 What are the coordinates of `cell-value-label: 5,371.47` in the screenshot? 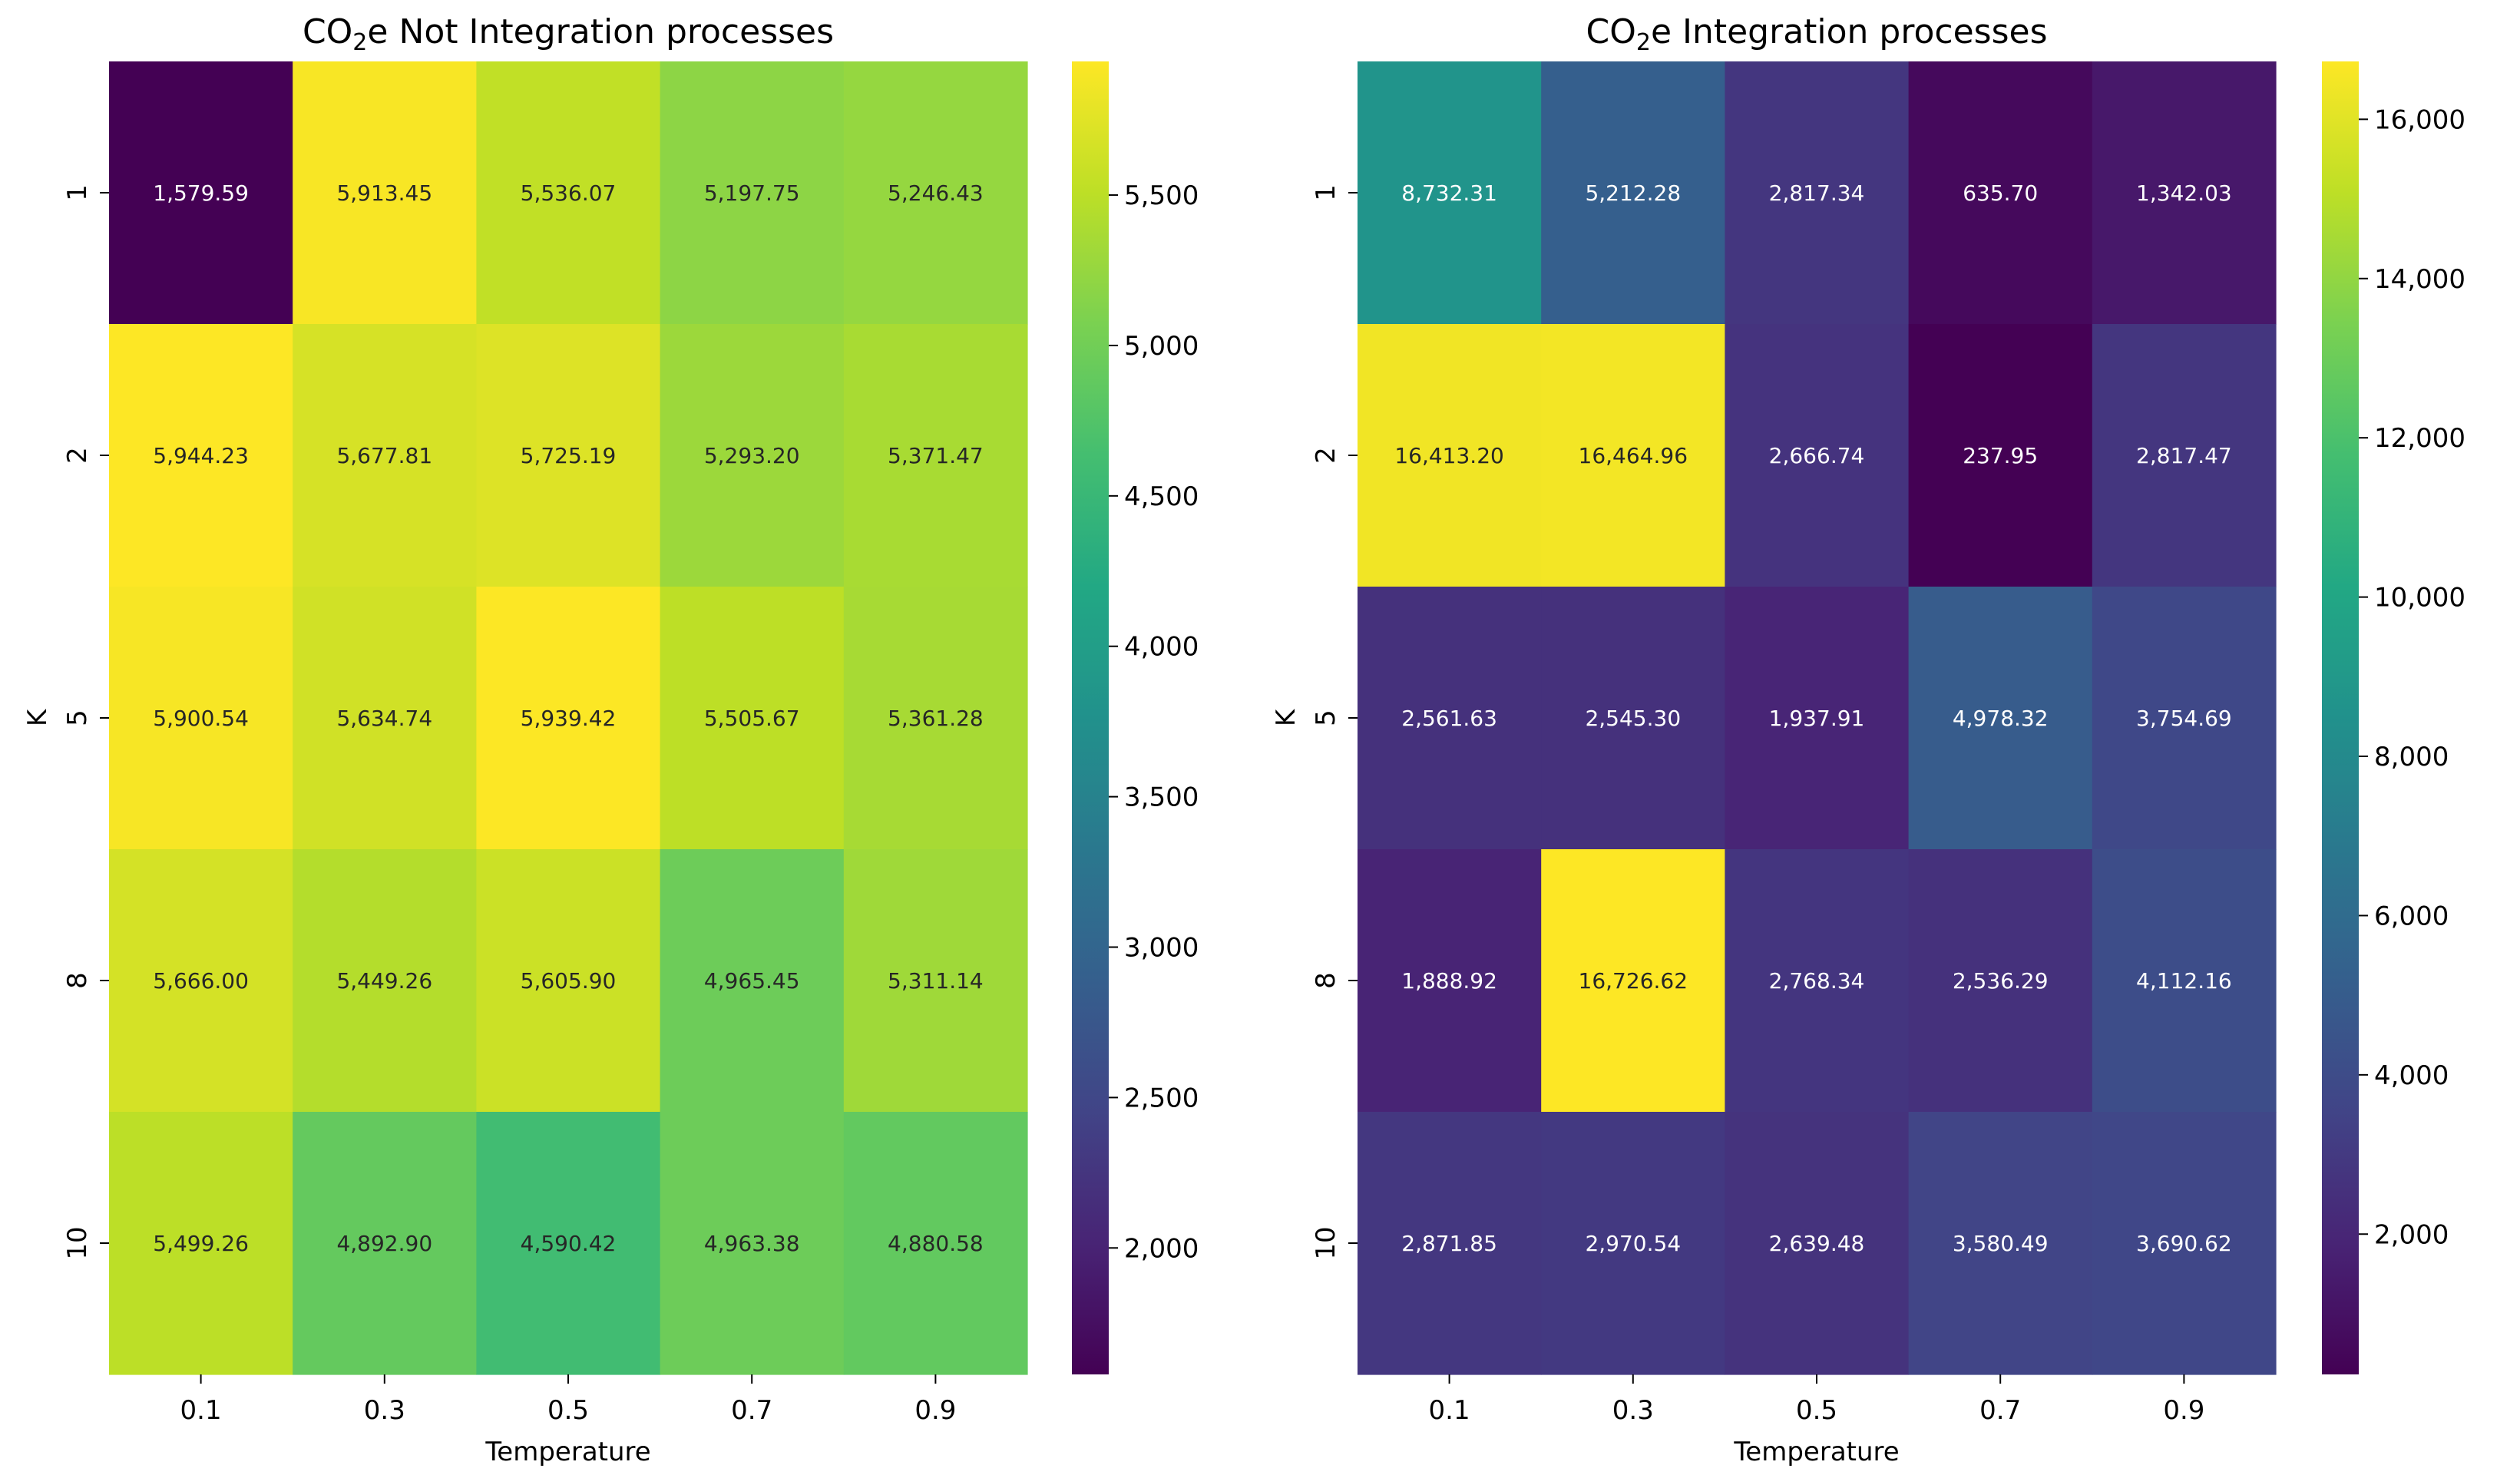 It's located at (936, 455).